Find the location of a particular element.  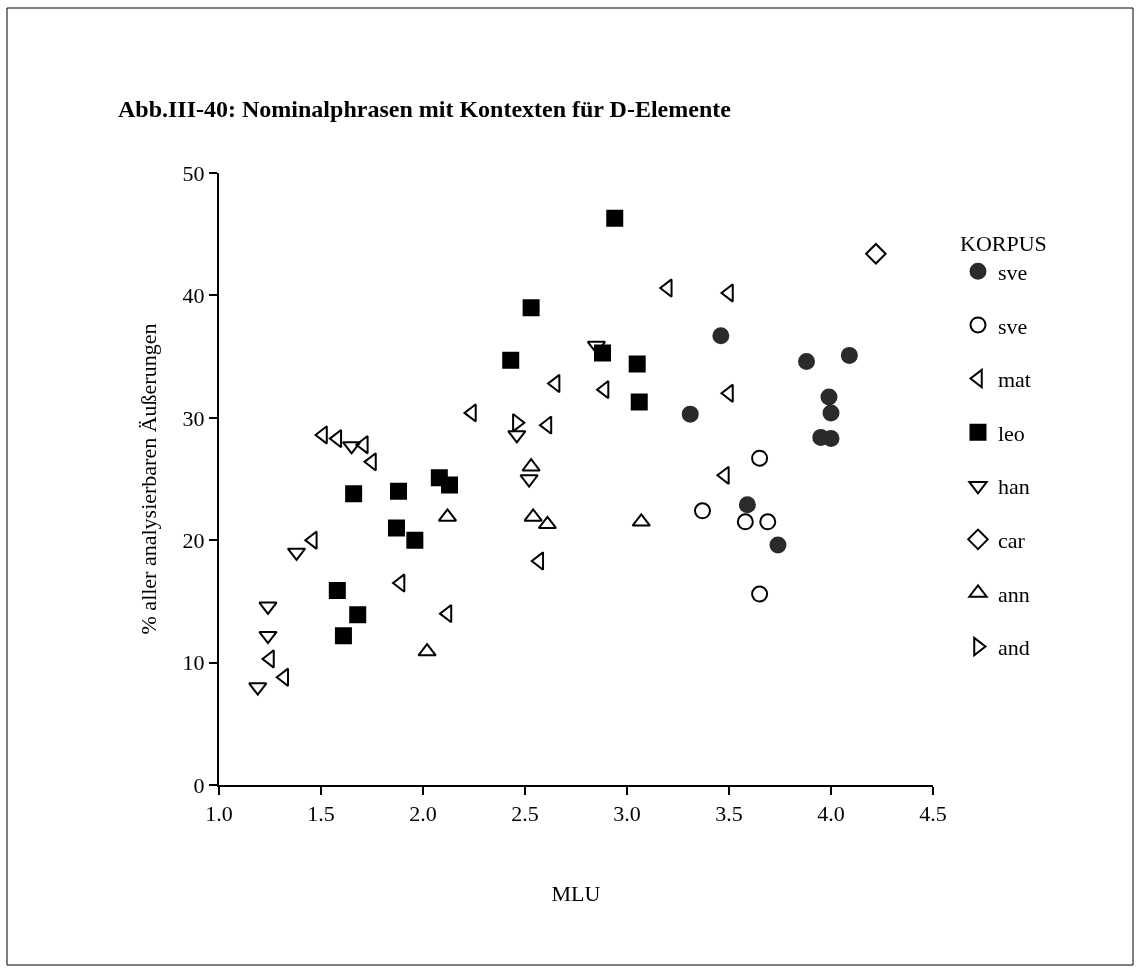

y-tick-label: 30 is located at coordinates (193, 418).